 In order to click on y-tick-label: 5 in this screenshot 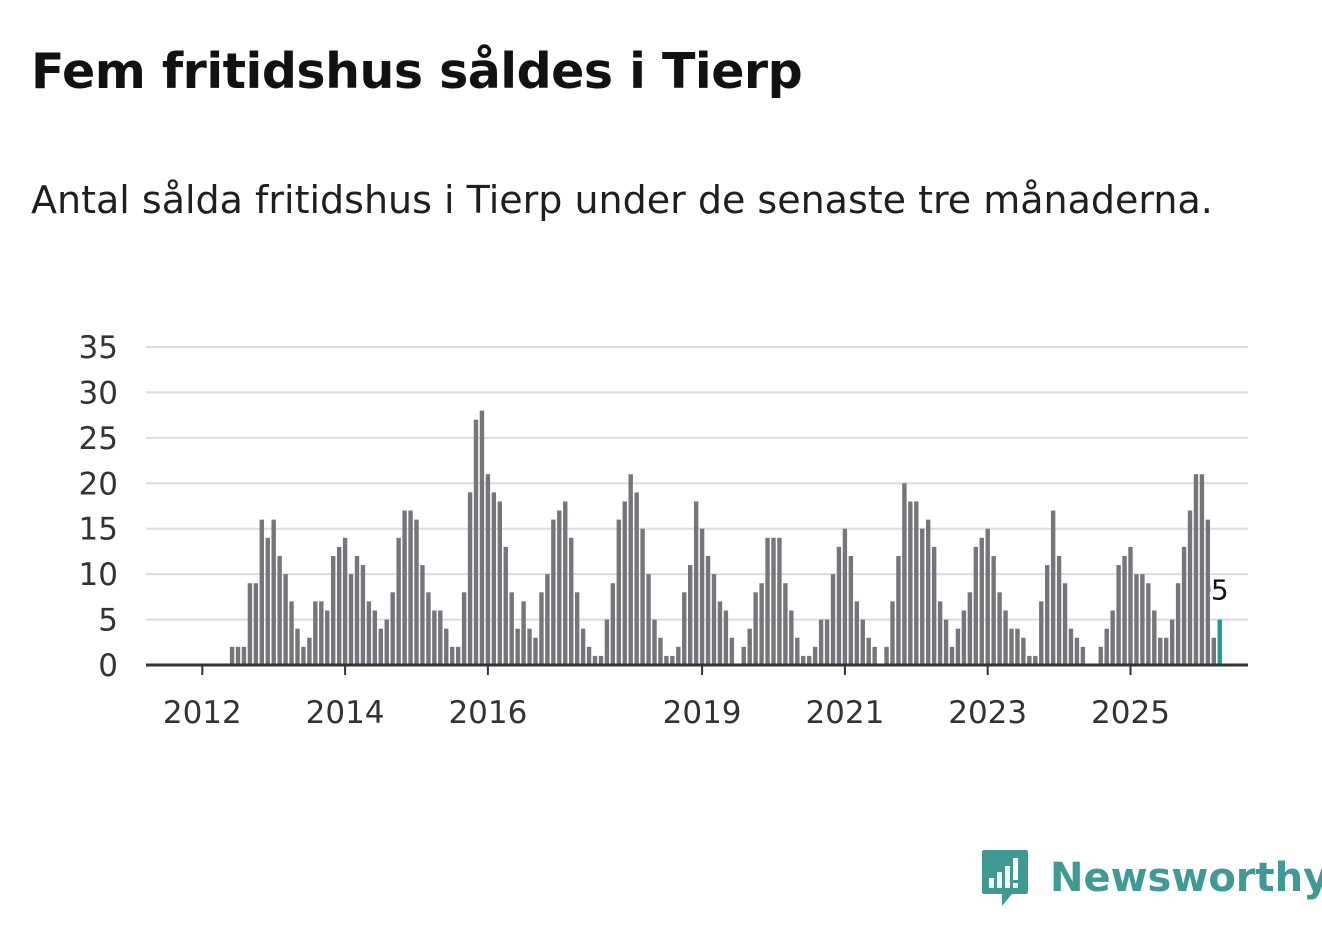, I will do `click(108, 621)`.